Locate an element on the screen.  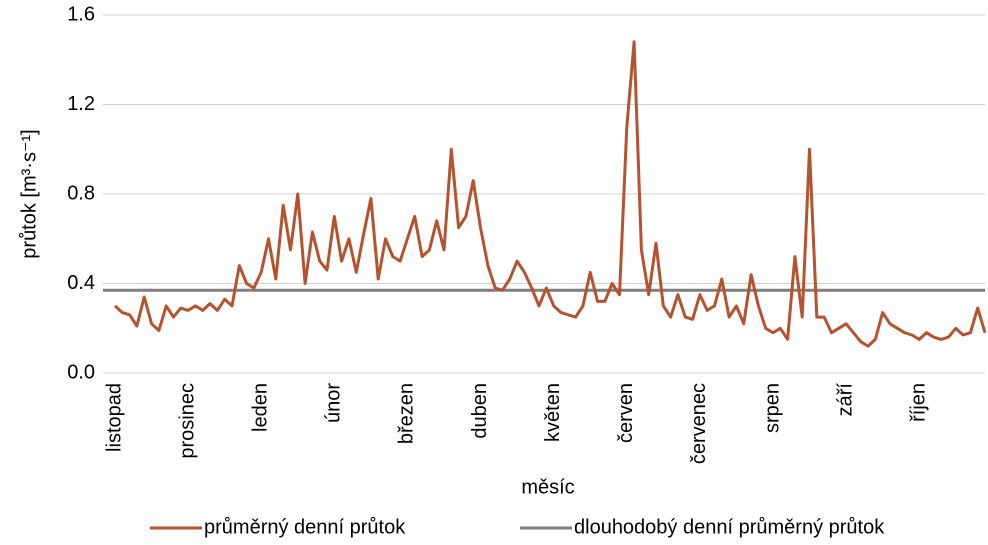
x-tick-label: červenec is located at coordinates (699, 423).